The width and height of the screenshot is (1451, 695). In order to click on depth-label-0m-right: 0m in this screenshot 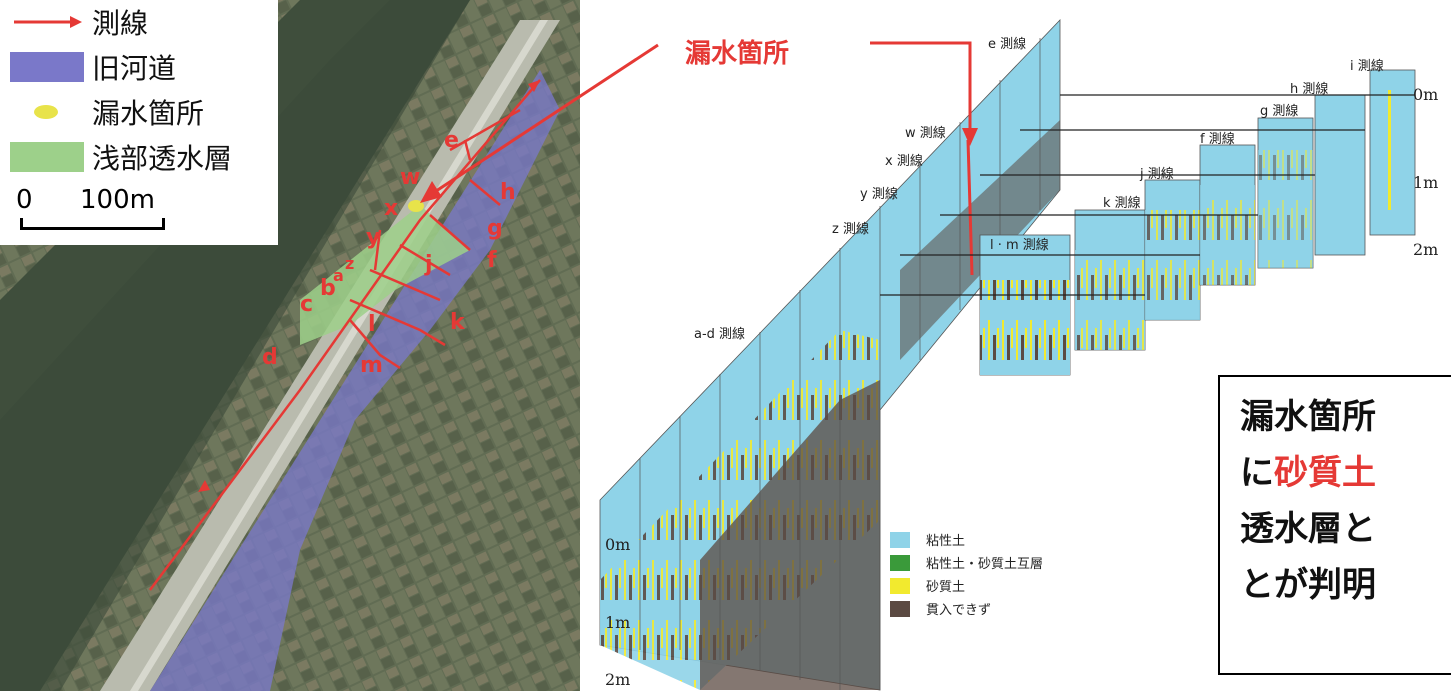, I will do `click(1425, 94)`.